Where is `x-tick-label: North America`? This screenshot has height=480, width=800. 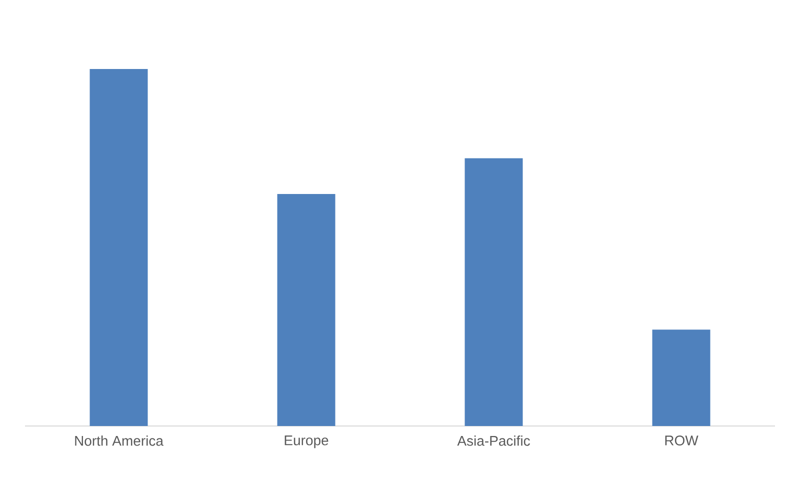 x-tick-label: North America is located at coordinates (119, 441).